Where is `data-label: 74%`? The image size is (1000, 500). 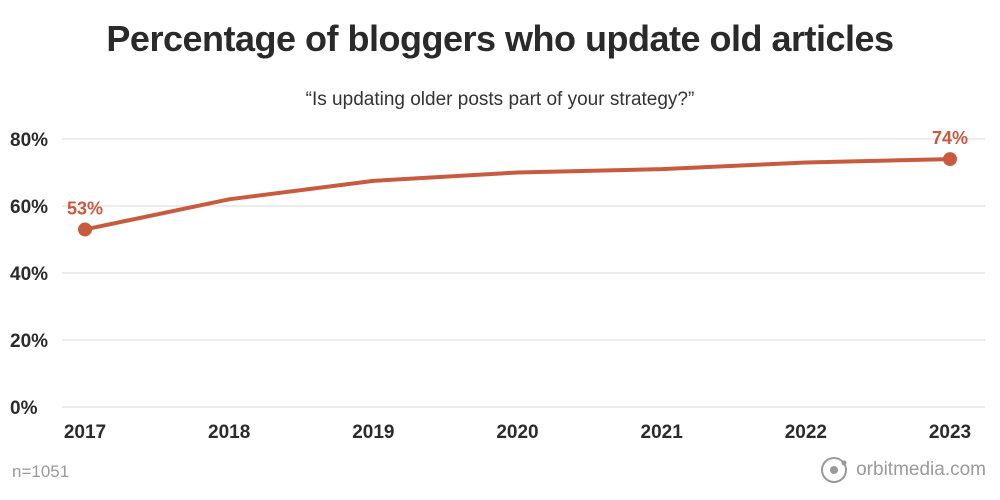 data-label: 74% is located at coordinates (950, 138).